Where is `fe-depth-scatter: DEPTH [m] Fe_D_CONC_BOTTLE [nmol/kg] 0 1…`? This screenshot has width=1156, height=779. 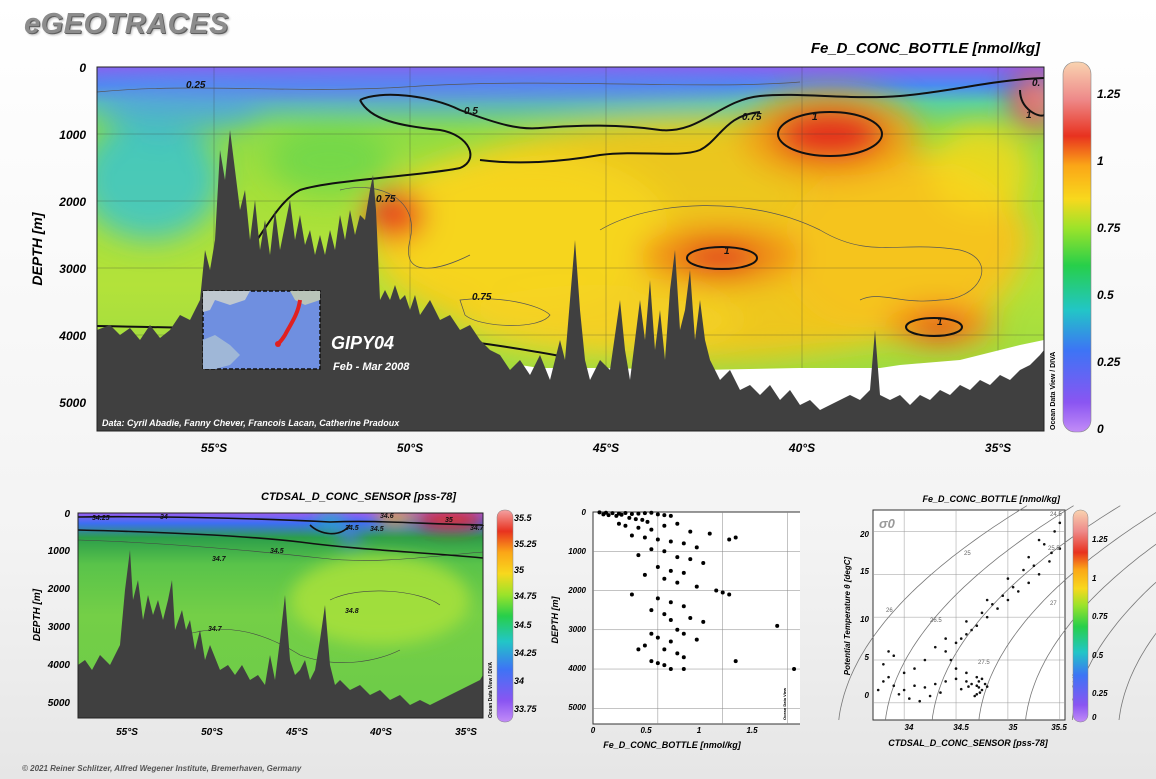
fe-depth-scatter: DEPTH [m] Fe_D_CONC_BOTTLE [nmol/kg] 0 1… is located at coordinates (675, 629).